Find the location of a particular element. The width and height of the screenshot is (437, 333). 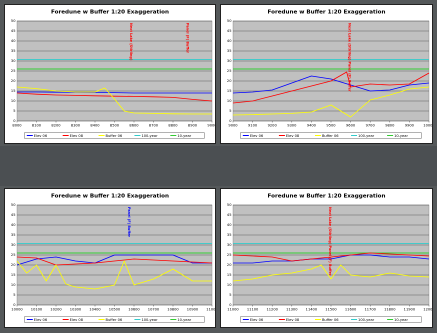

x-tick-label: 10100 is located at coordinates (37, 310).